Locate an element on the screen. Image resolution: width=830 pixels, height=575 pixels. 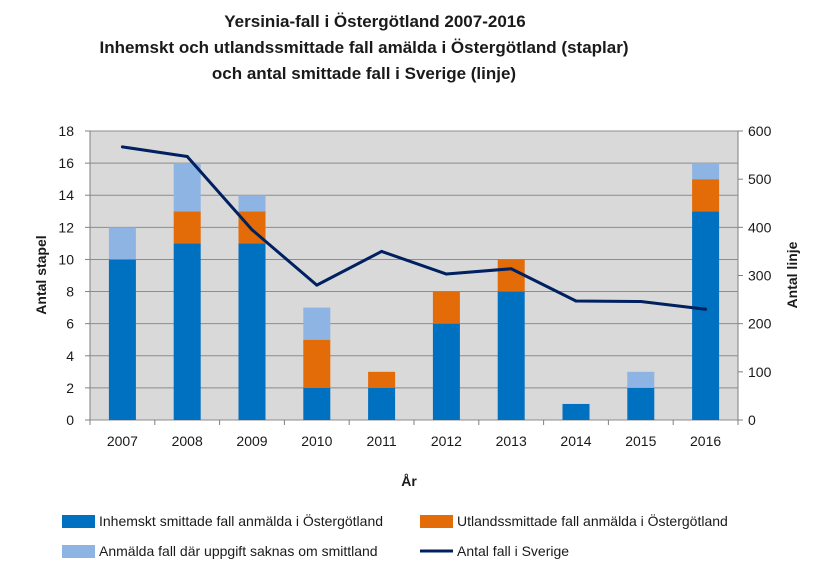
right-tick-label: 300 is located at coordinates (760, 276).